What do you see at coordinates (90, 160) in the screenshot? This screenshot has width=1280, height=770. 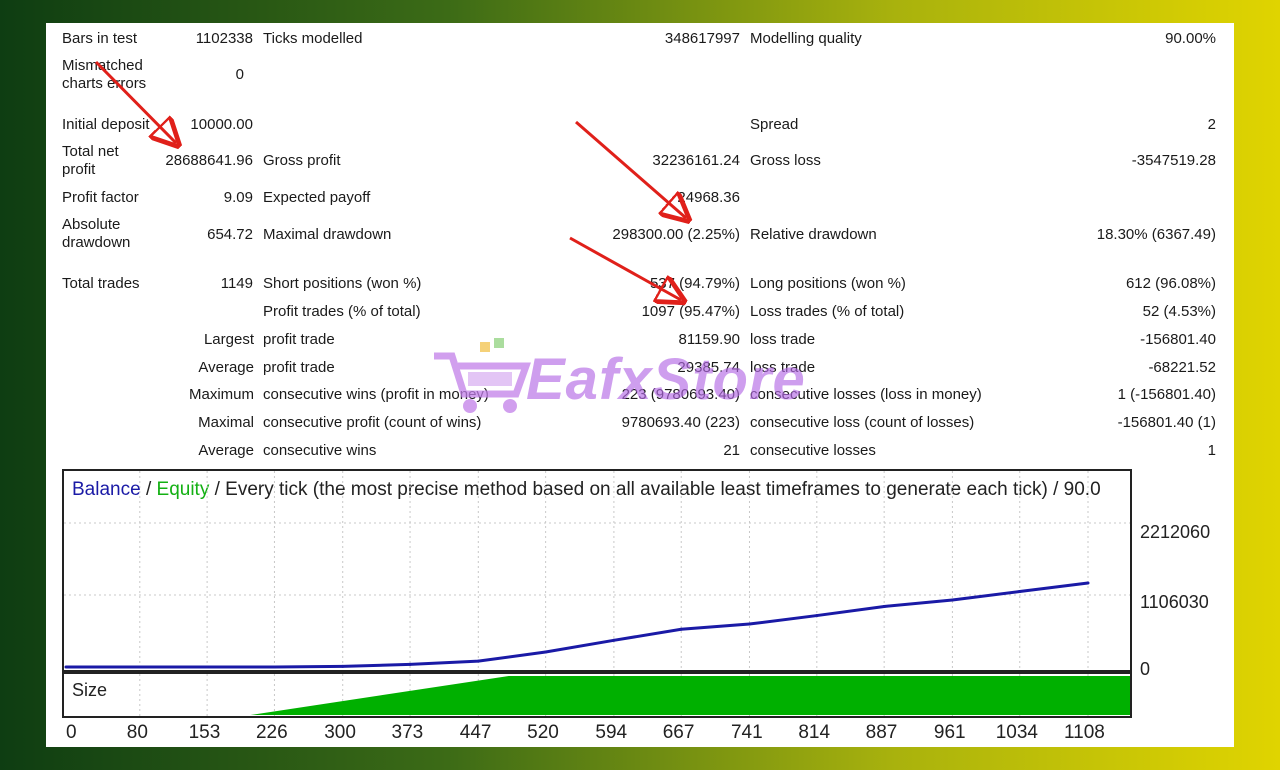 I see `total-net-profit-label: Total net profit` at bounding box center [90, 160].